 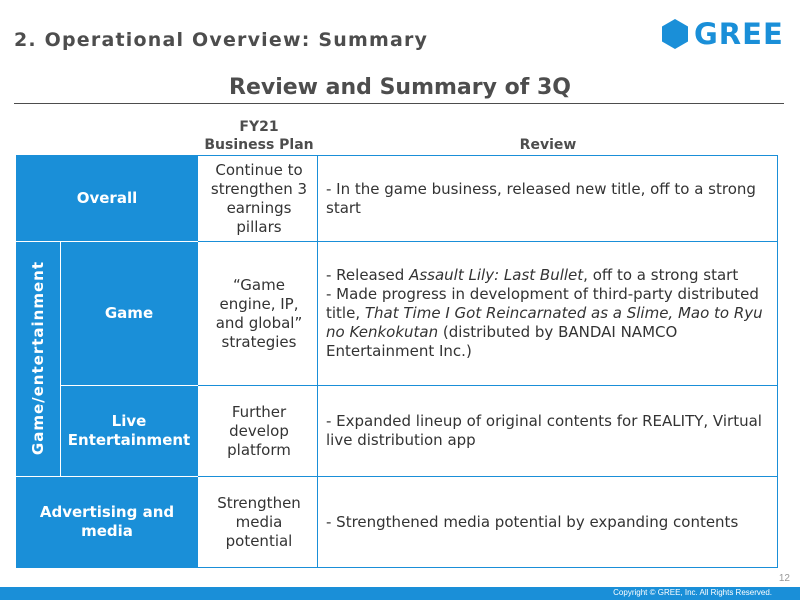 I want to click on row-label-live-entertainment: Live Entertainment, so click(x=129, y=430).